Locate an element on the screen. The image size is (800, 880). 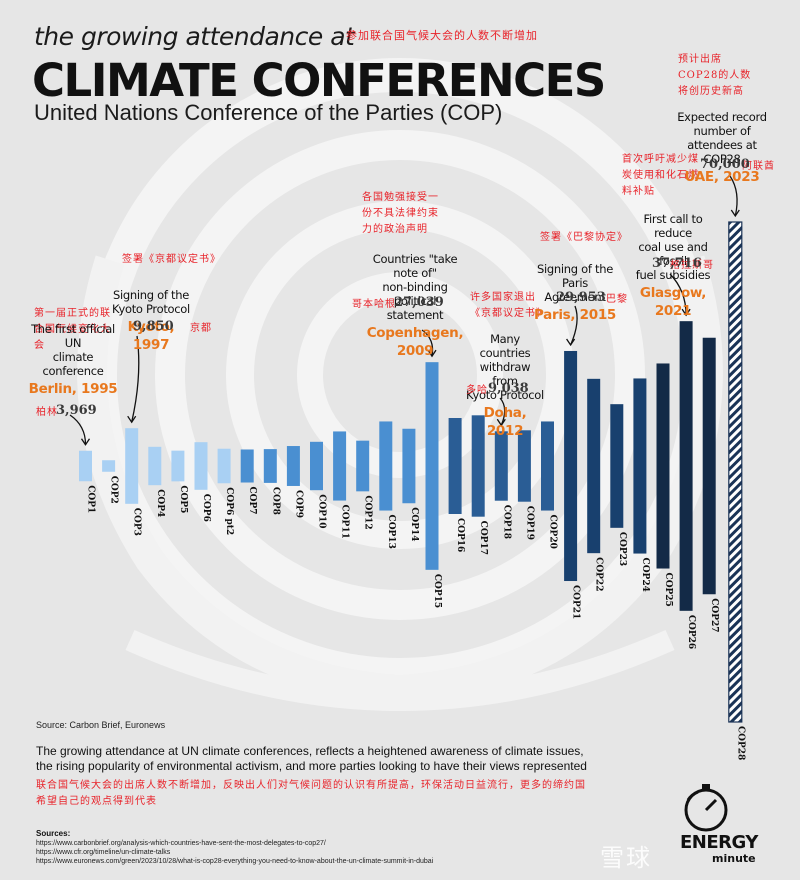
annotation-city: Doha, 2012 is located at coordinates (505, 422).